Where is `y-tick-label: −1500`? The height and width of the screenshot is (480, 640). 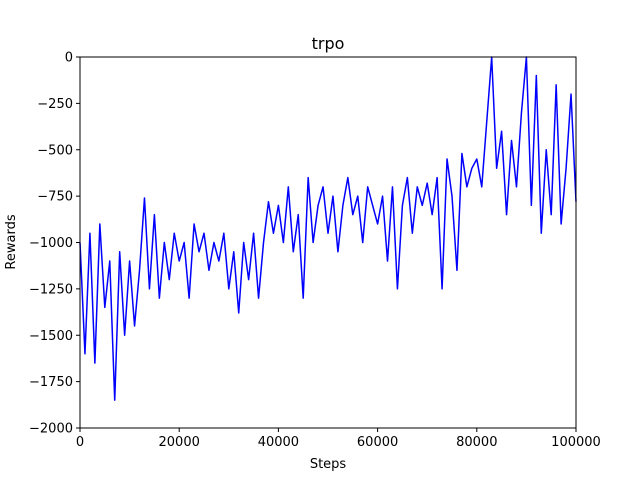
y-tick-label: −1500 is located at coordinates (51, 336).